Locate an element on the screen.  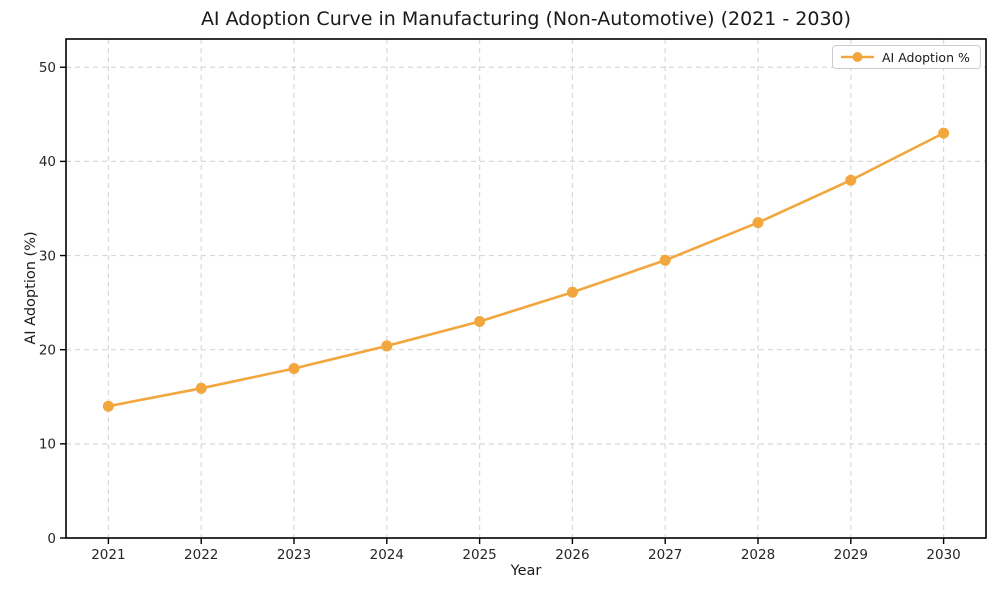
data-point-2026 is located at coordinates (572, 292).